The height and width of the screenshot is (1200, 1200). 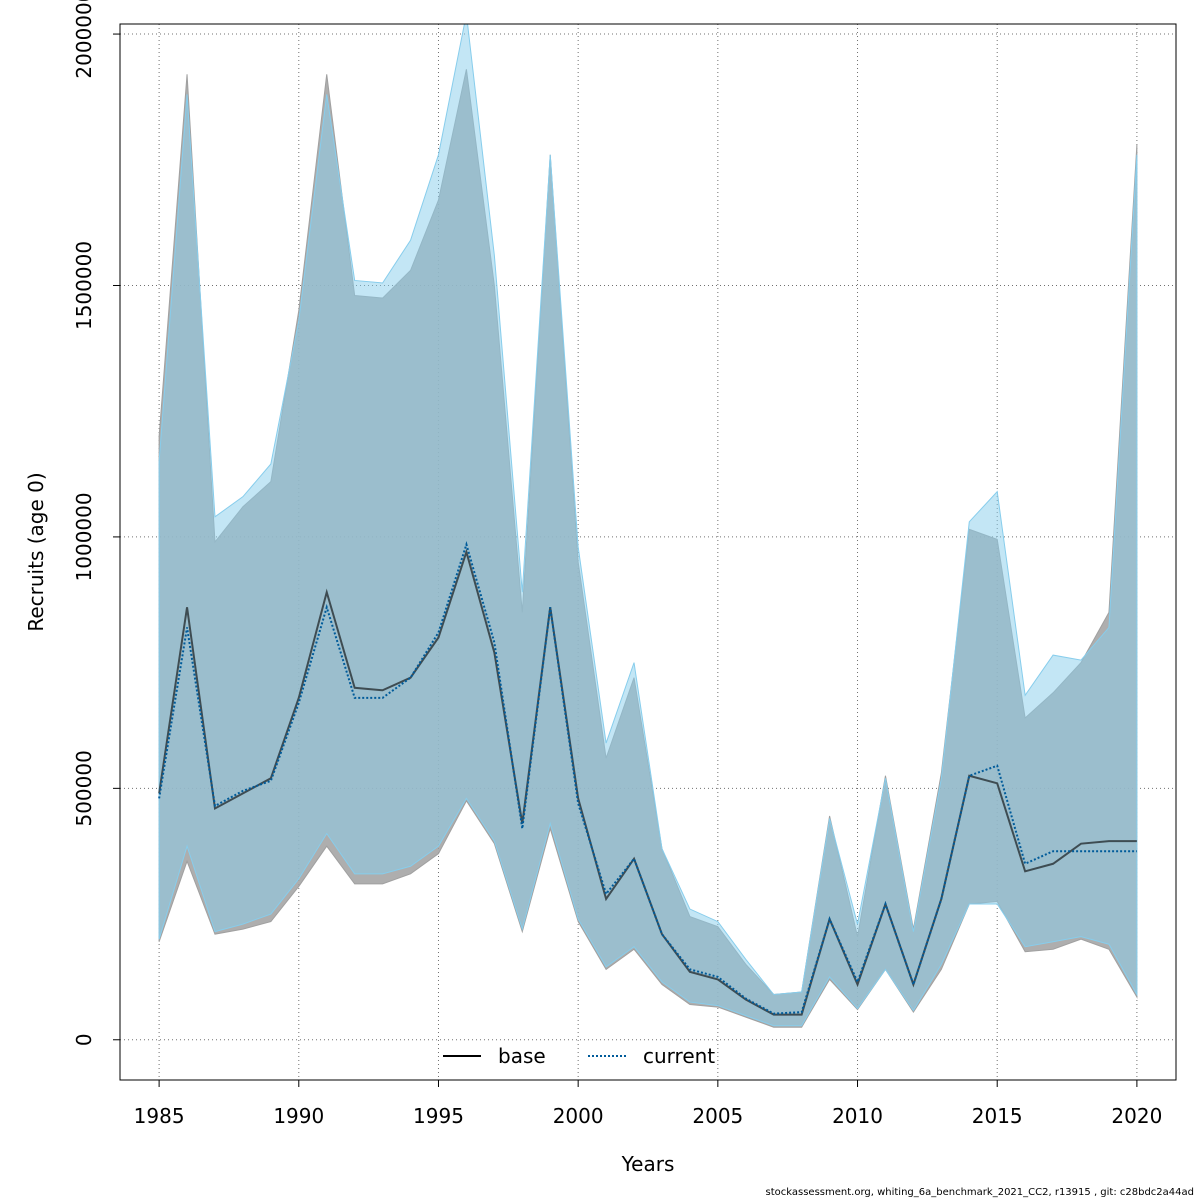 I want to click on legend: base current, so click(x=579, y=1056).